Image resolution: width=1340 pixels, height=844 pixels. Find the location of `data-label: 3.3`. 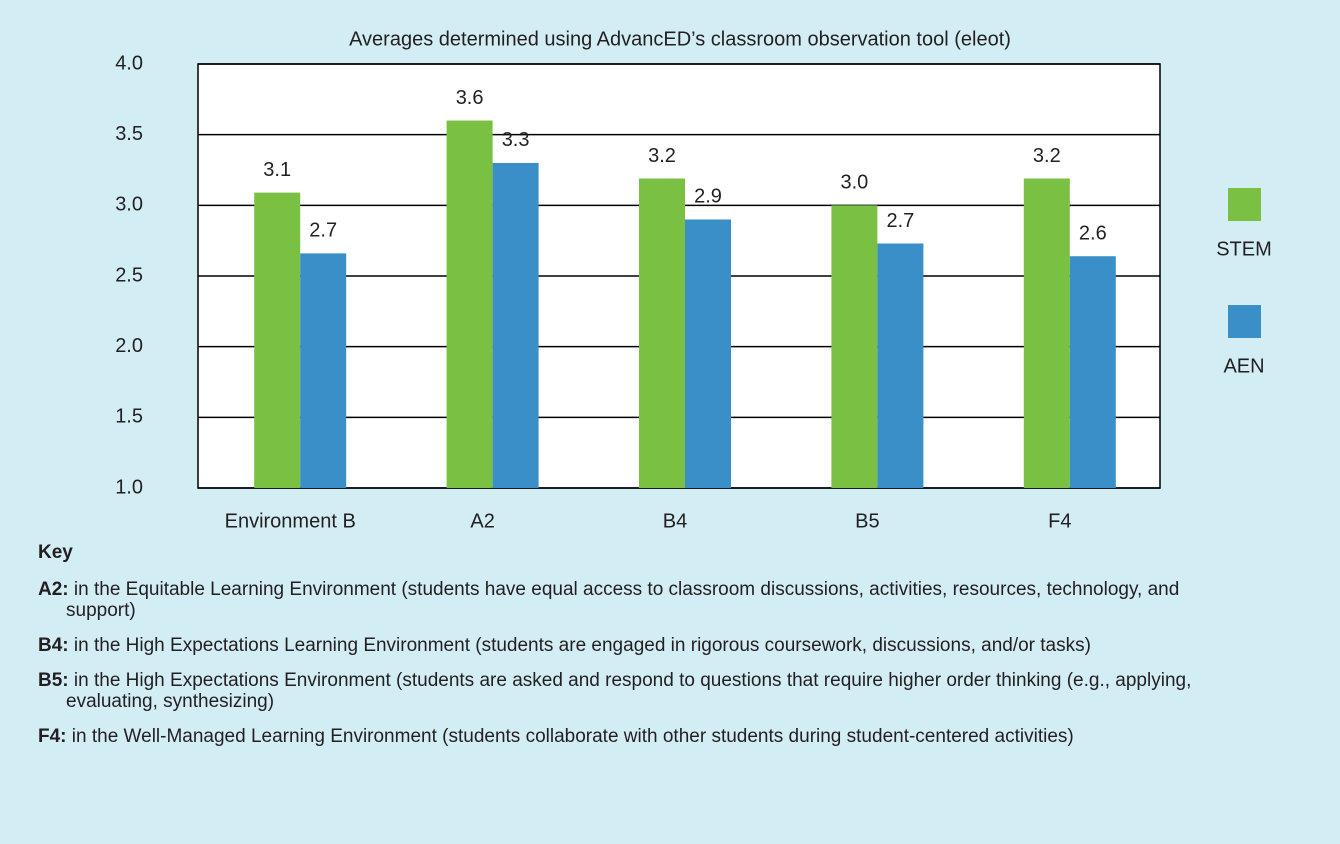

data-label: 3.3 is located at coordinates (516, 140).